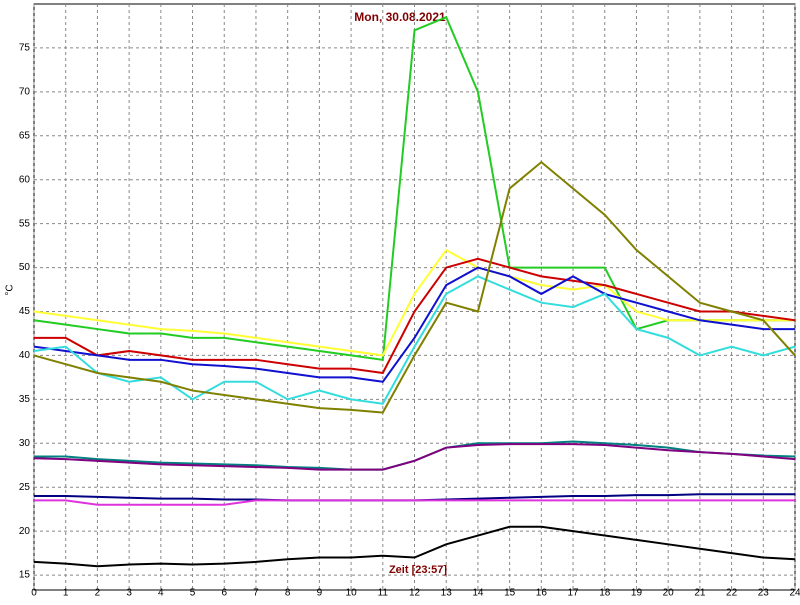 This screenshot has height=605, width=800. Describe the element at coordinates (25, 179) in the screenshot. I see `y-tick-label: 60` at that location.